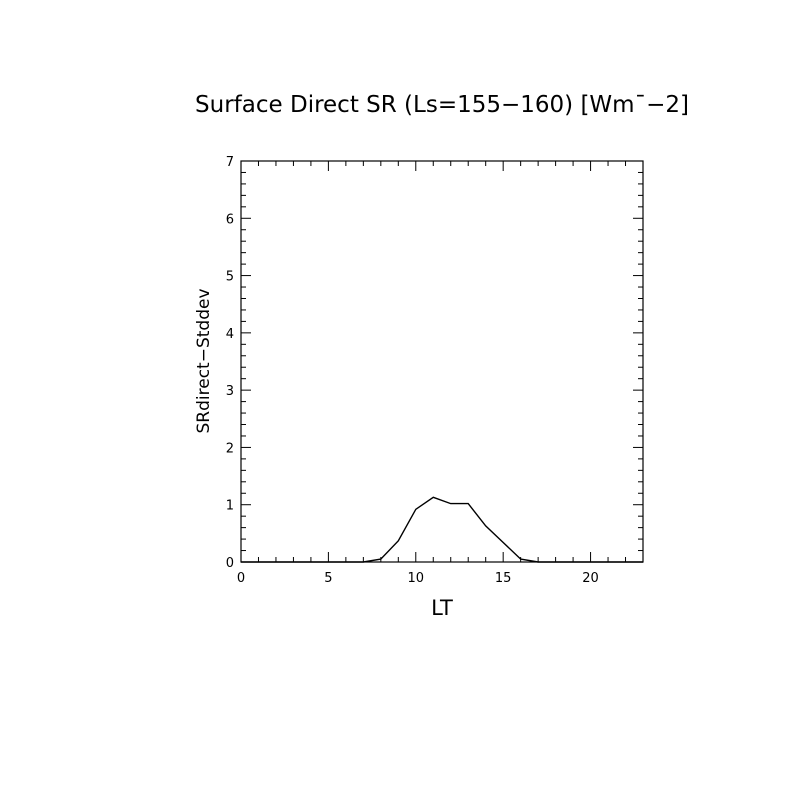  What do you see at coordinates (230, 162) in the screenshot?
I see `y-tick-label: 7` at bounding box center [230, 162].